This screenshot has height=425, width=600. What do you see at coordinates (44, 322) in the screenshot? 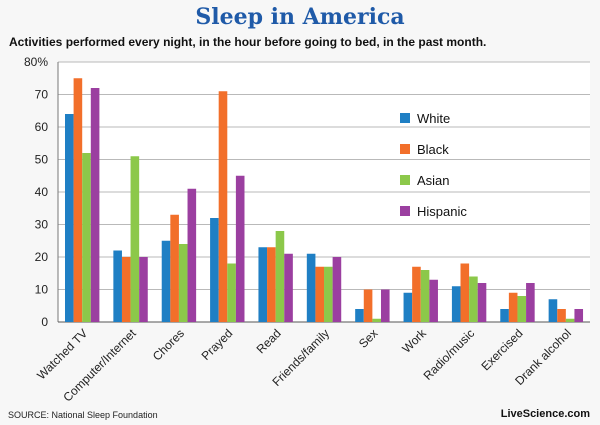
I see `y-tick-label: 0` at bounding box center [44, 322].